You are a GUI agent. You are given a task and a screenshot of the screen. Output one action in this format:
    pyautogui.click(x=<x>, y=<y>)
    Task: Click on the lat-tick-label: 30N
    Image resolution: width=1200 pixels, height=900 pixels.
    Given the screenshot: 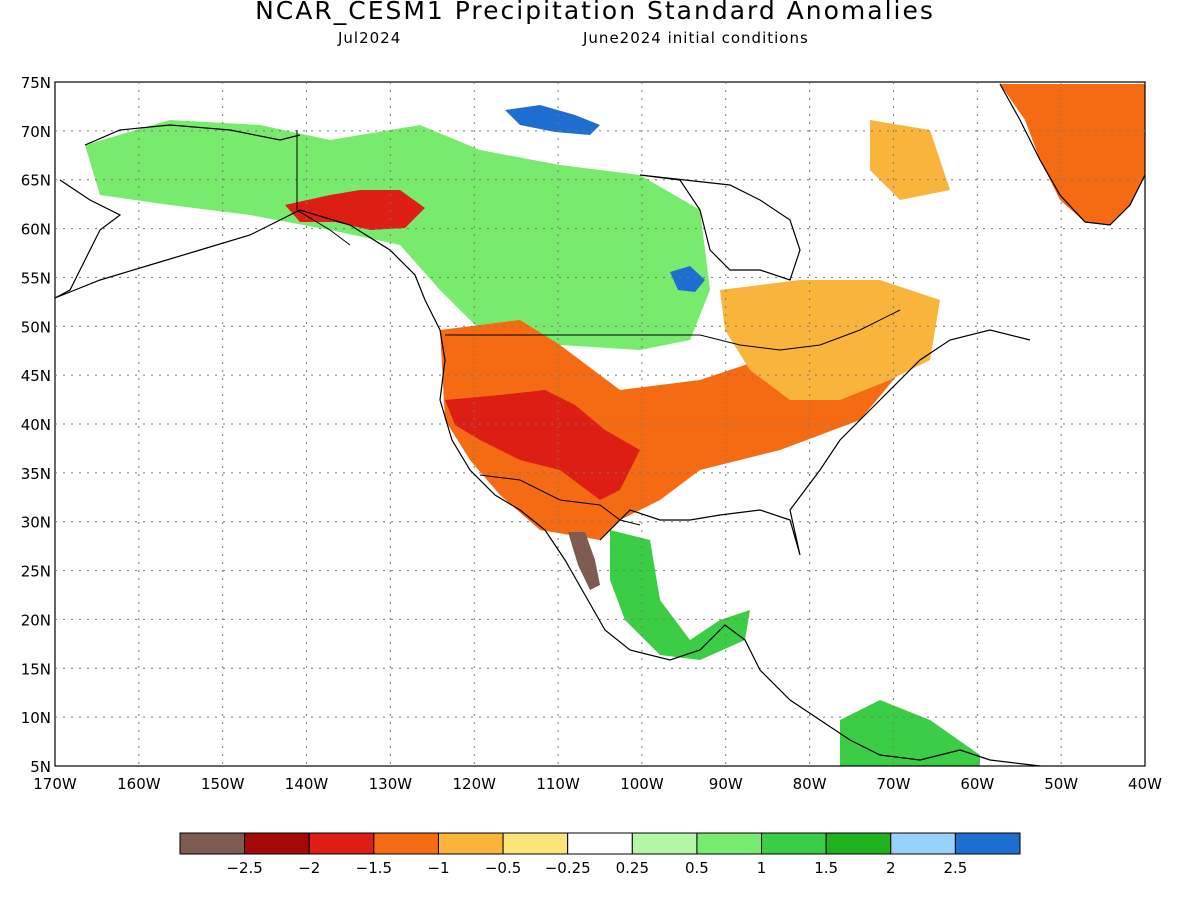 What is the action you would take?
    pyautogui.click(x=36, y=523)
    